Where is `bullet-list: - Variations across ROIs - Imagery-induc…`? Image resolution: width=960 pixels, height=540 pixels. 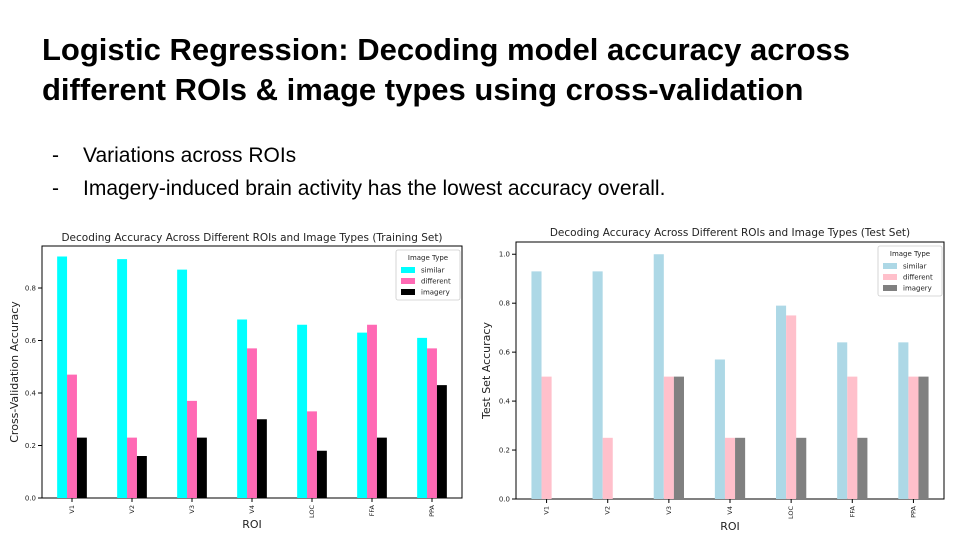
bullet-list: - Variations across ROIs - Imagery-induc… is located at coordinates (358, 172).